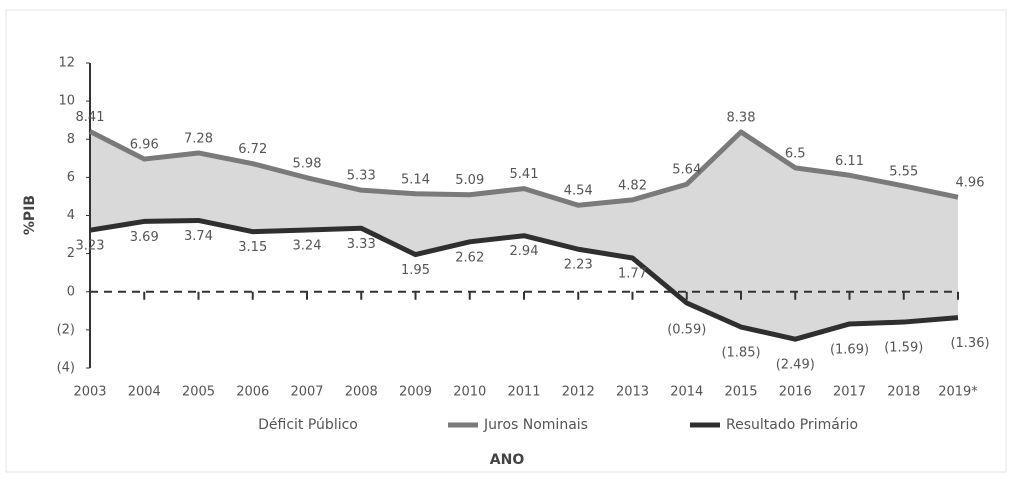 The width and height of the screenshot is (1015, 481). Describe the element at coordinates (792, 425) in the screenshot. I see `legend-label: Resultado Primário` at that location.